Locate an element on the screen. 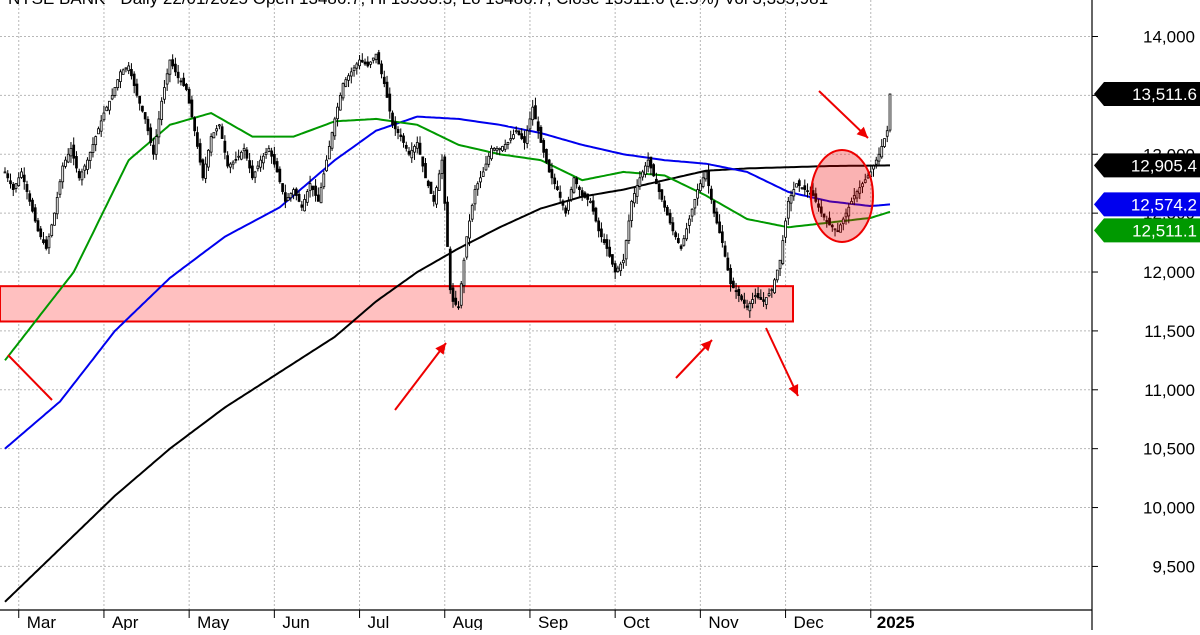 This screenshot has height=635, width=1200. ma100-value-tag: 12,574.2 is located at coordinates (1147, 204).